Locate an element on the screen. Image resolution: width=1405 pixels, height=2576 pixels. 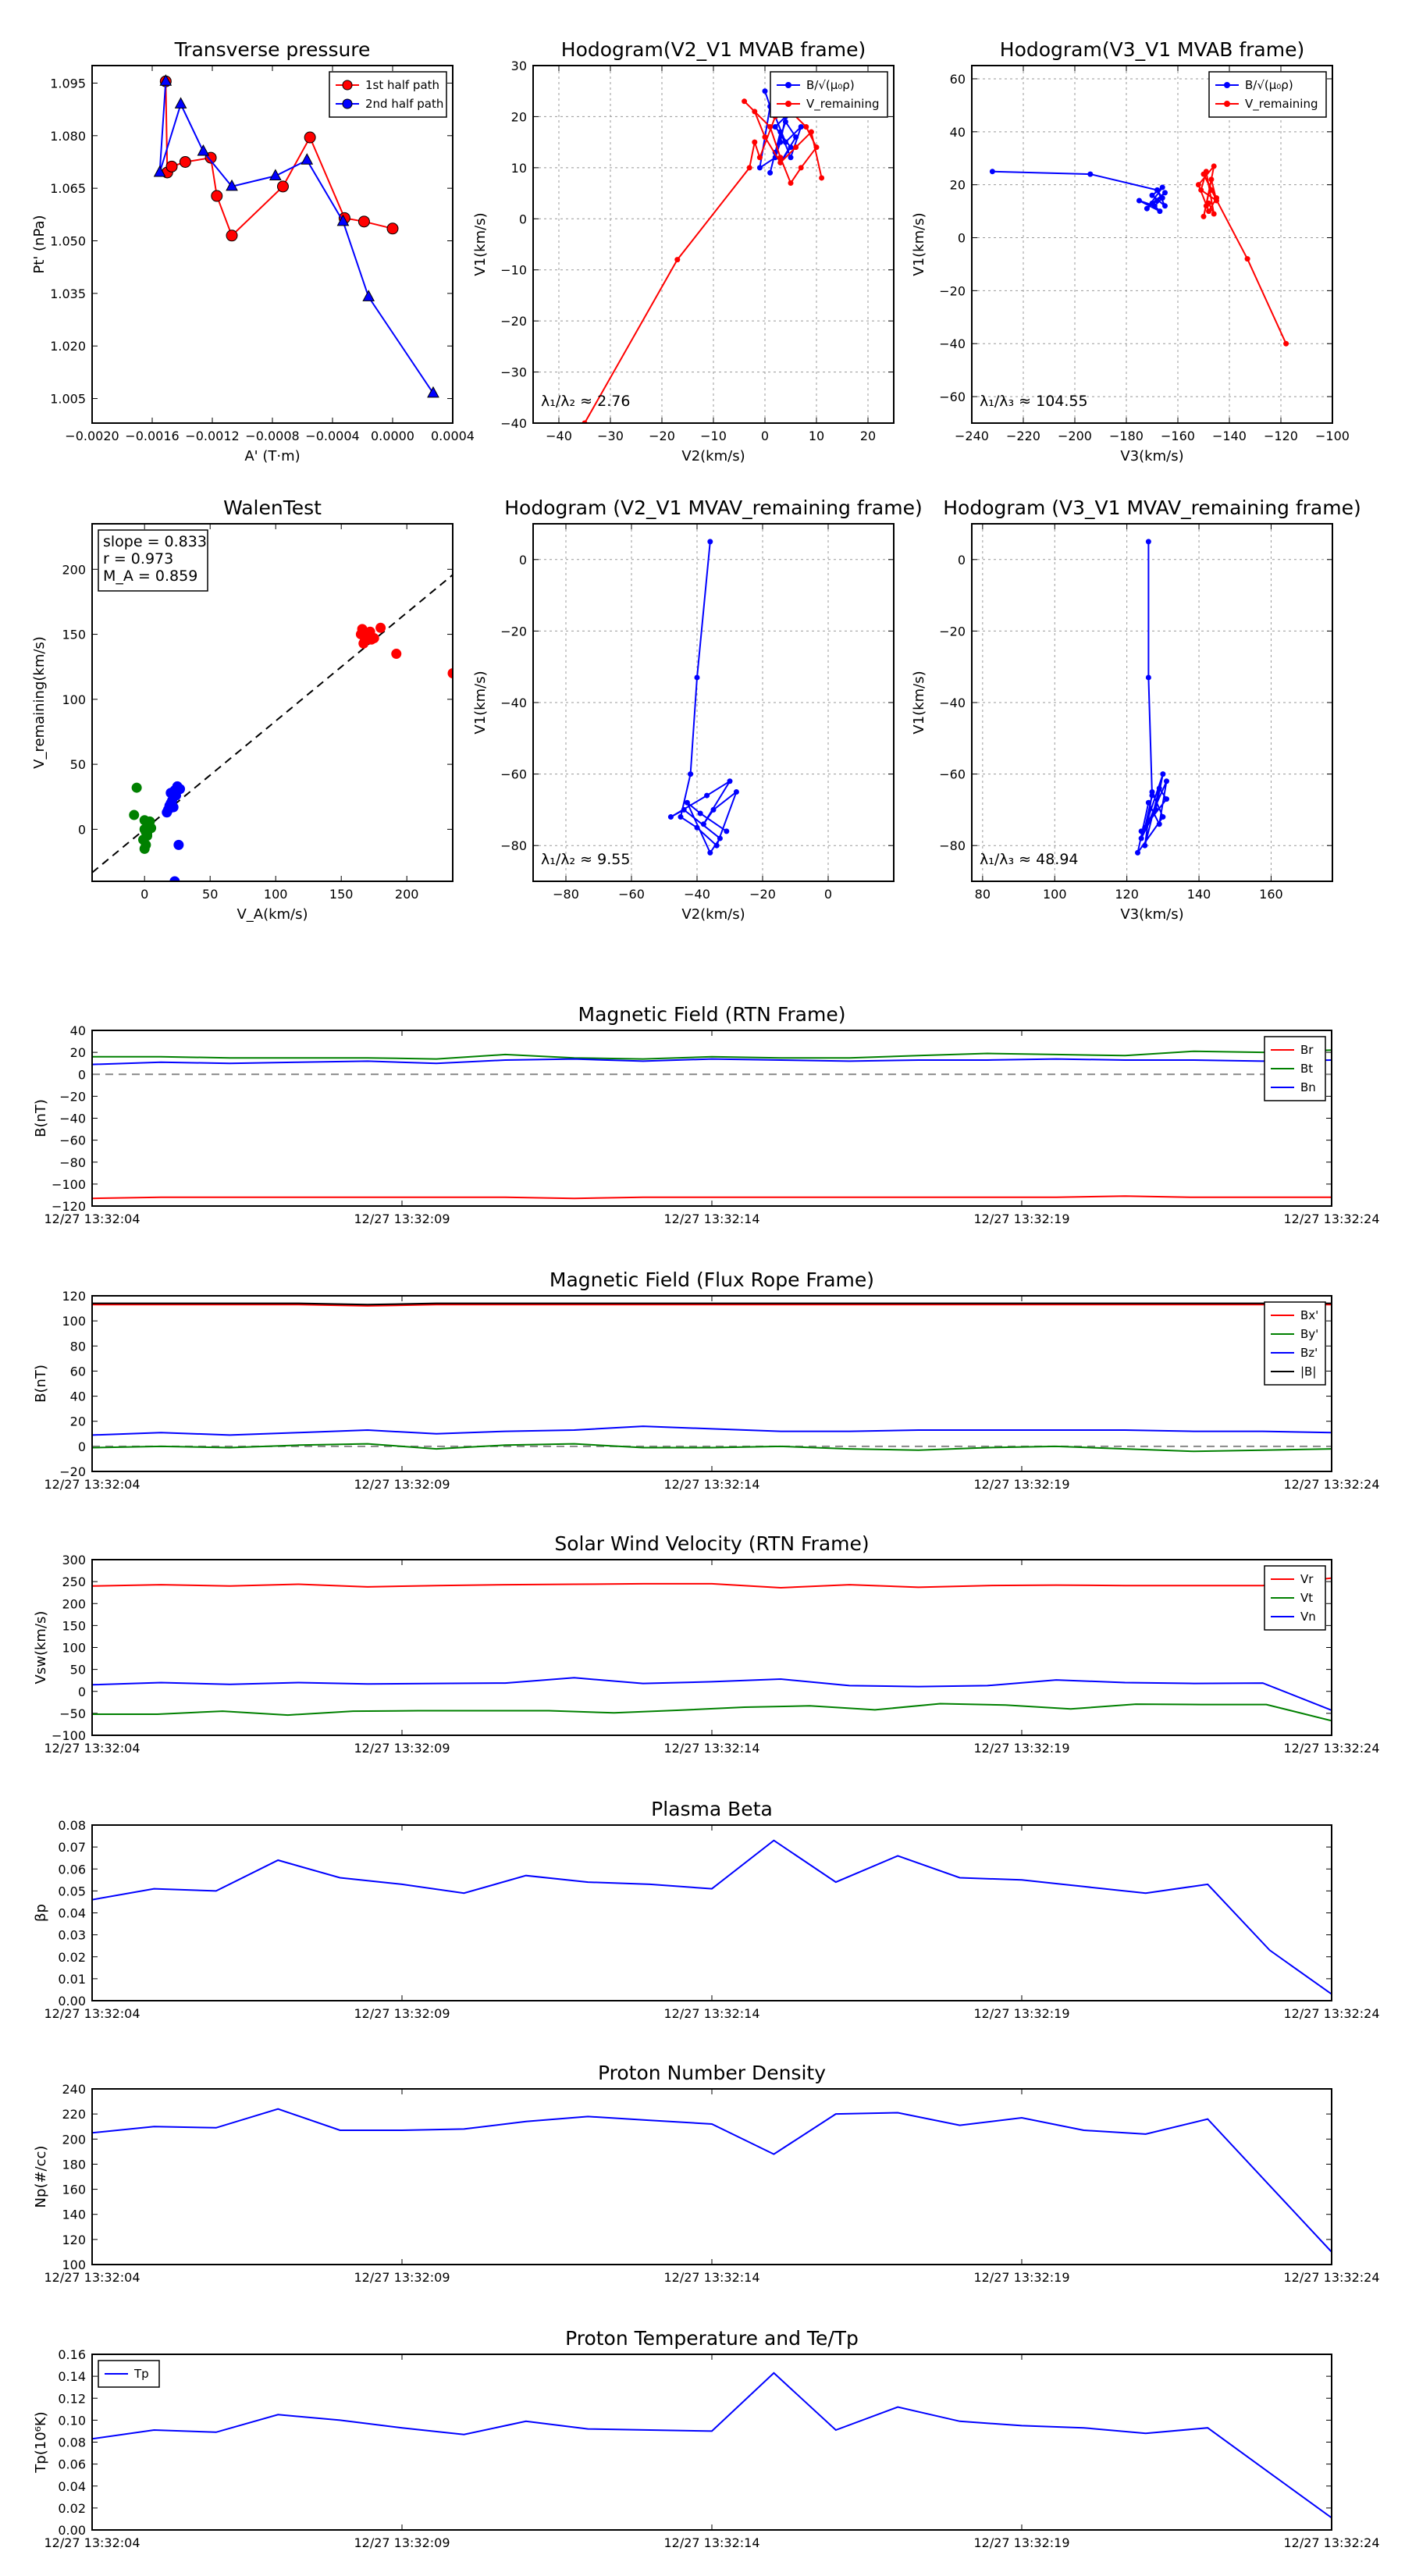
series-line-Bz' is located at coordinates (712, 1430).